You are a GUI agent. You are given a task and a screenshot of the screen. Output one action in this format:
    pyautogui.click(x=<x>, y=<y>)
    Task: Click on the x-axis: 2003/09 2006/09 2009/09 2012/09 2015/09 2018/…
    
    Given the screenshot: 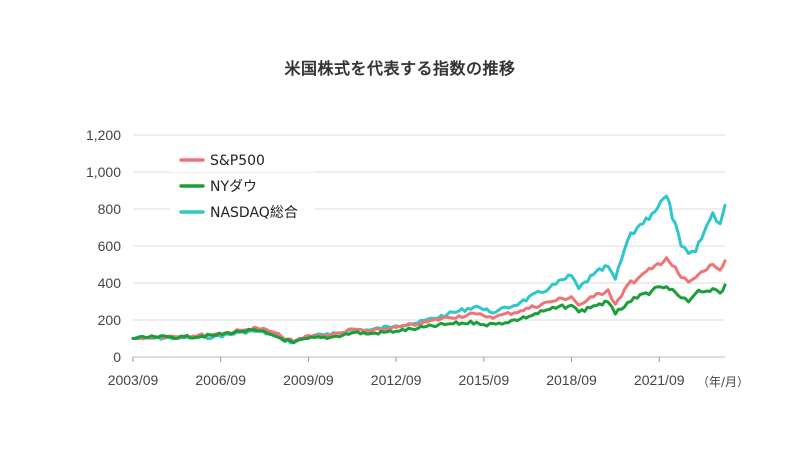 What is the action you would take?
    pyautogui.click(x=396, y=372)
    